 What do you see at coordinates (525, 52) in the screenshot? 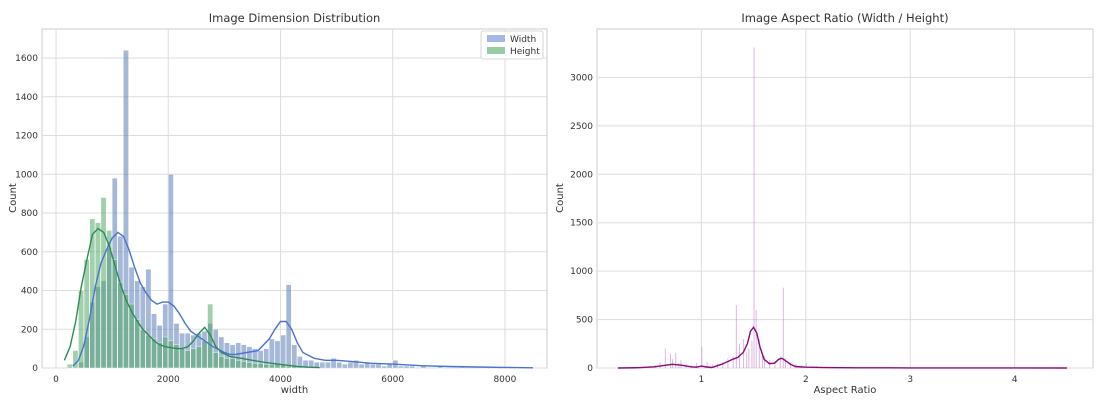
I see `legend-height-label: Height` at bounding box center [525, 52].